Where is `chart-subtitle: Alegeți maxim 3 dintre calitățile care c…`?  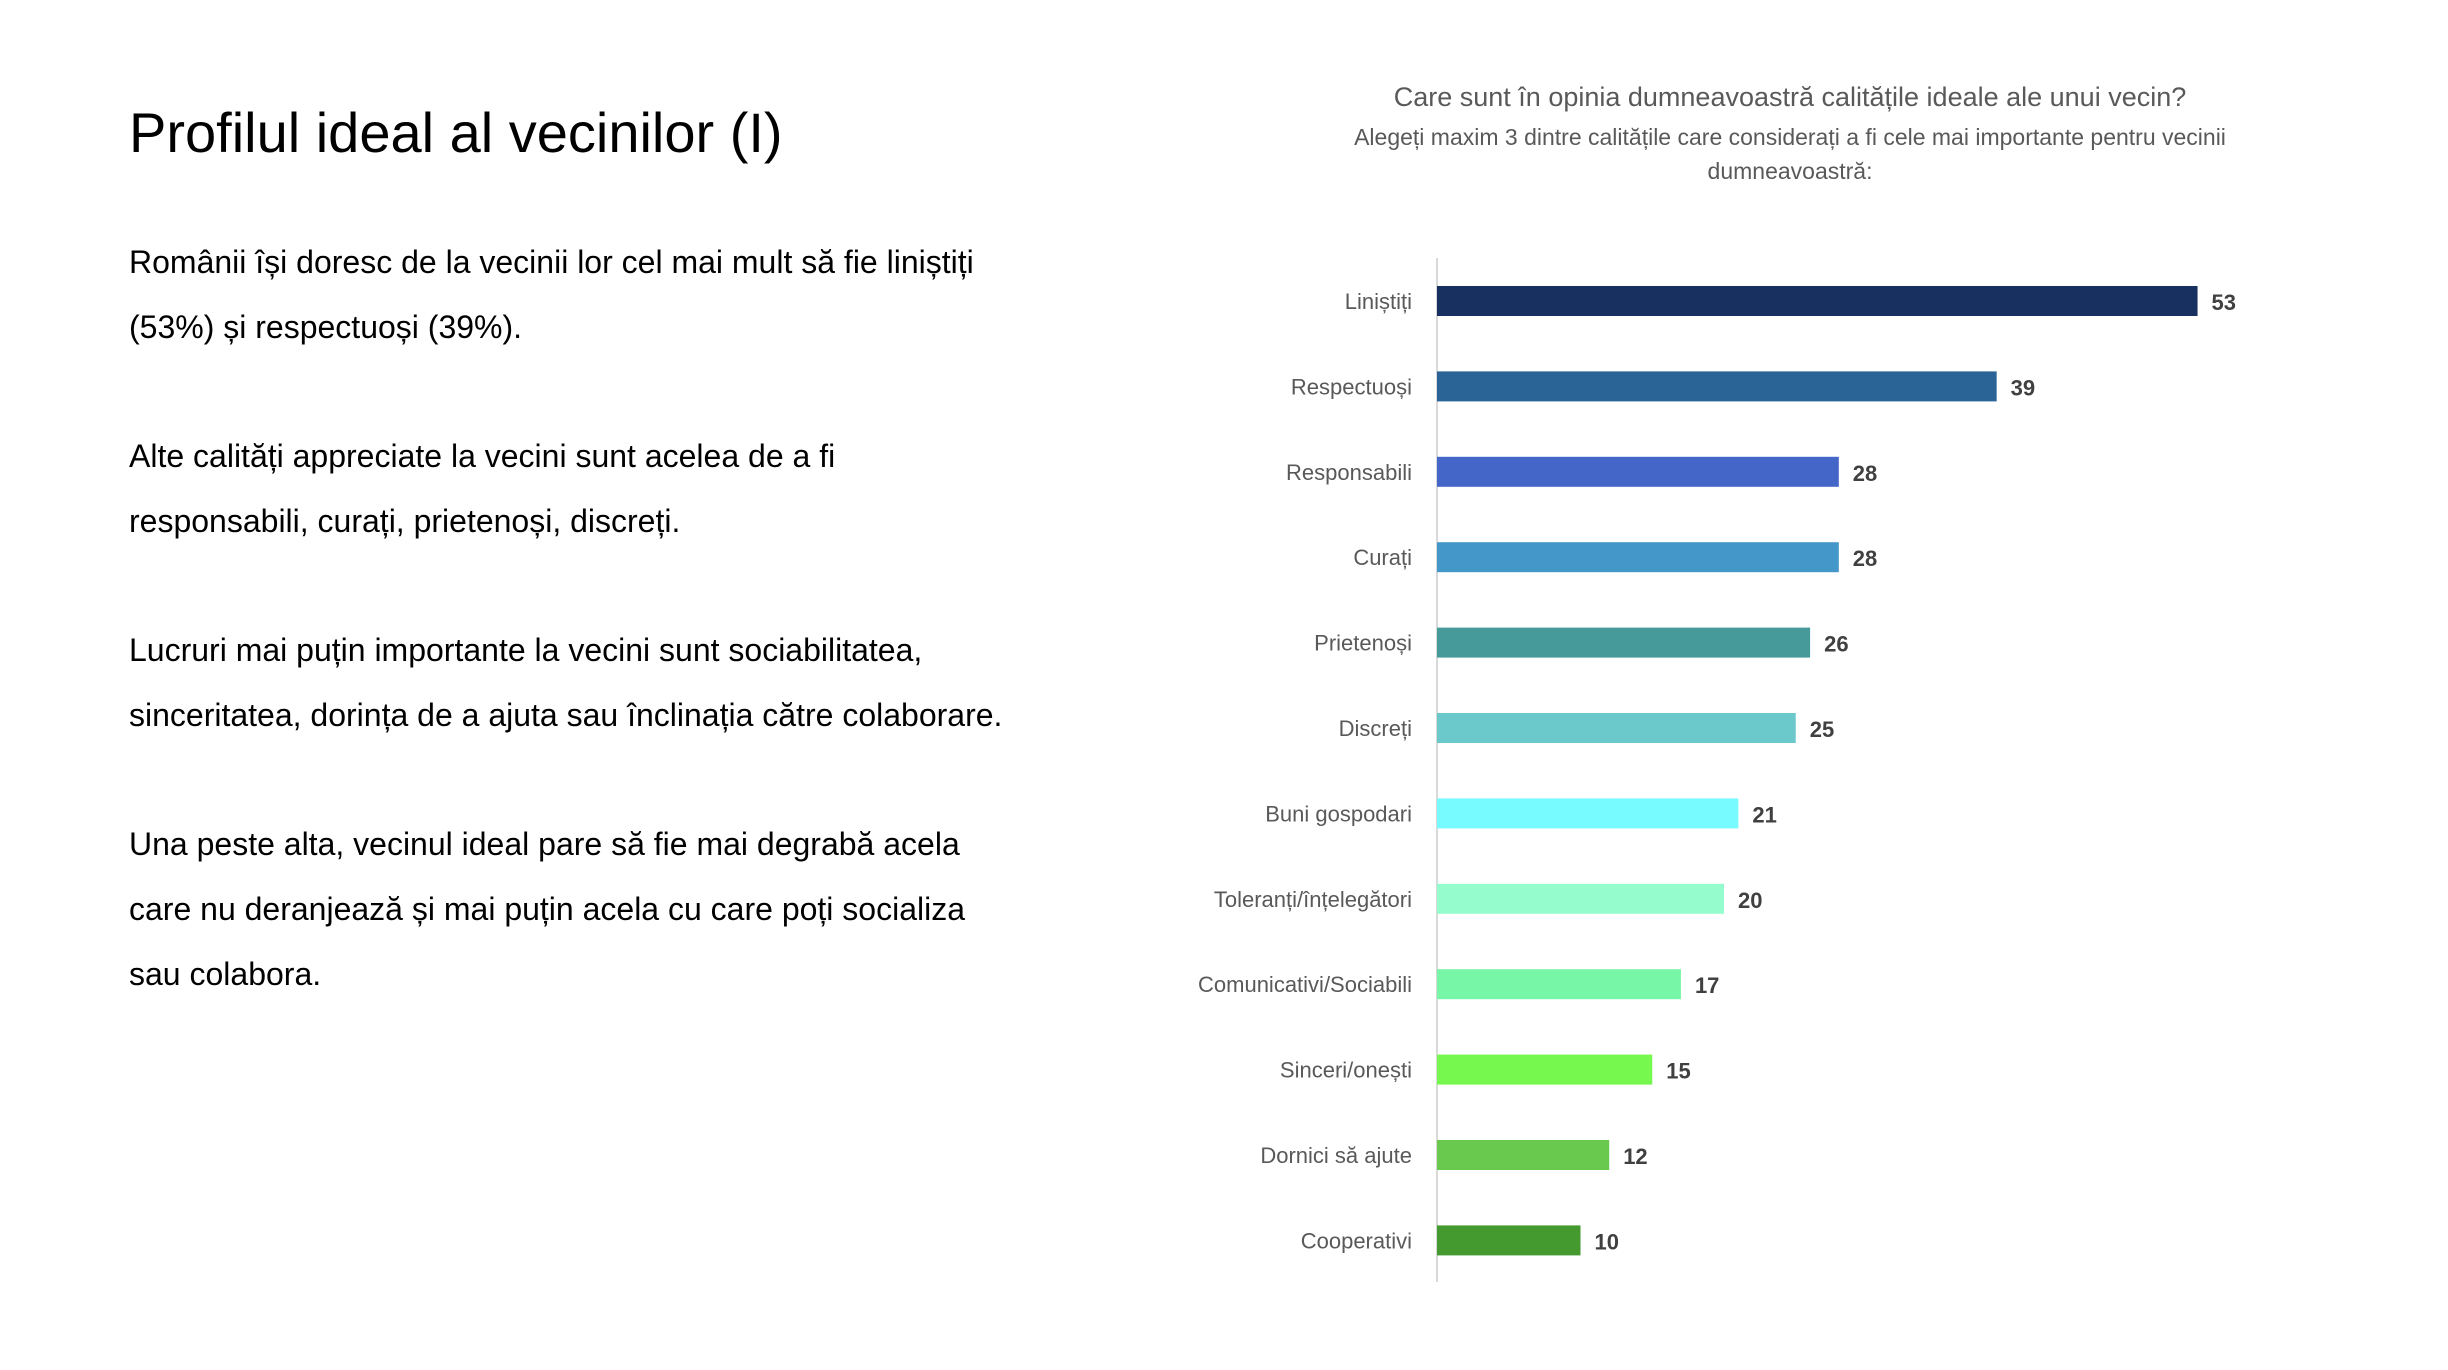
chart-subtitle: Alegeți maxim 3 dintre calitățile care c… is located at coordinates (1790, 154).